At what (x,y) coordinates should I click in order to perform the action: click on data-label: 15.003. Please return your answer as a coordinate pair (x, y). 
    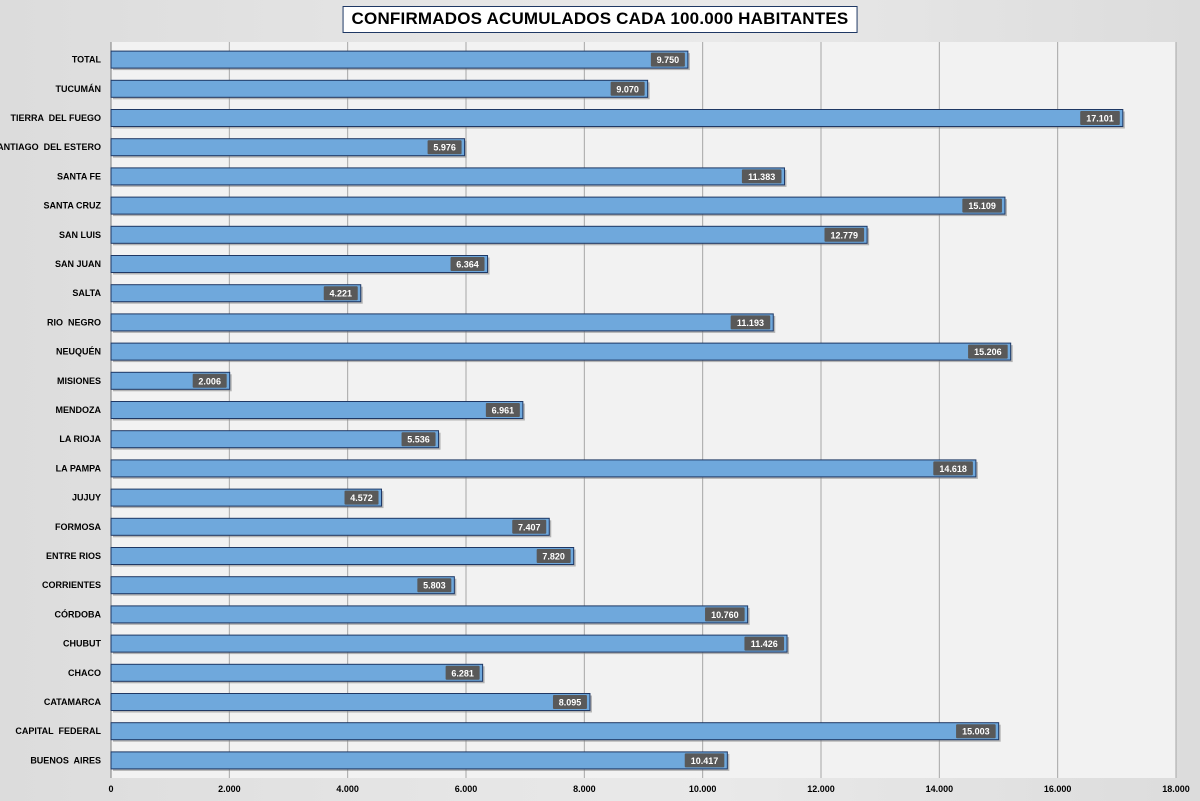
    Looking at the image, I should click on (976, 732).